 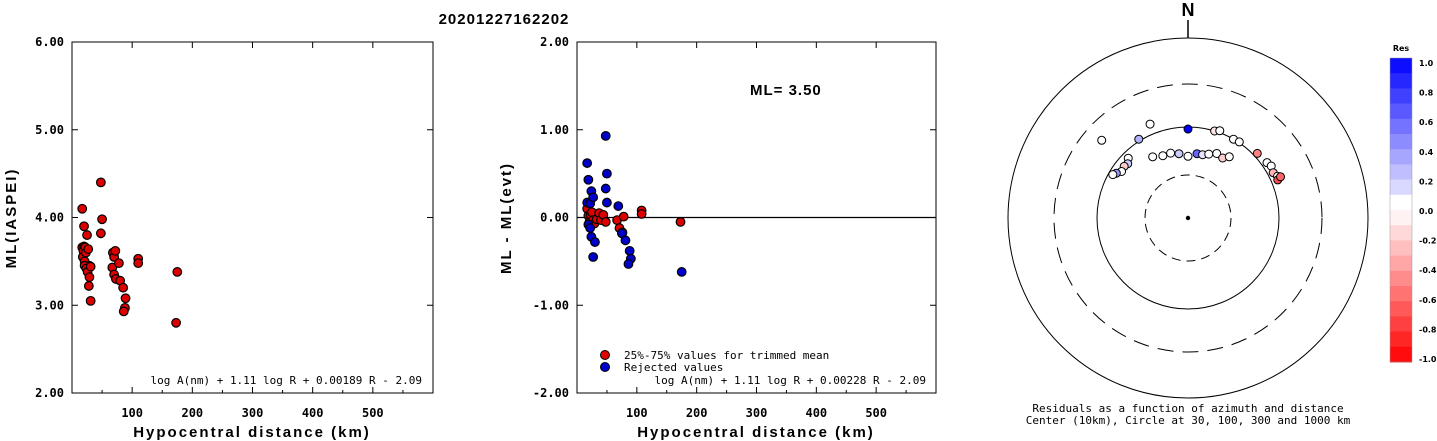 I want to click on p2-ytick-label: 1.00, so click(x=554, y=130).